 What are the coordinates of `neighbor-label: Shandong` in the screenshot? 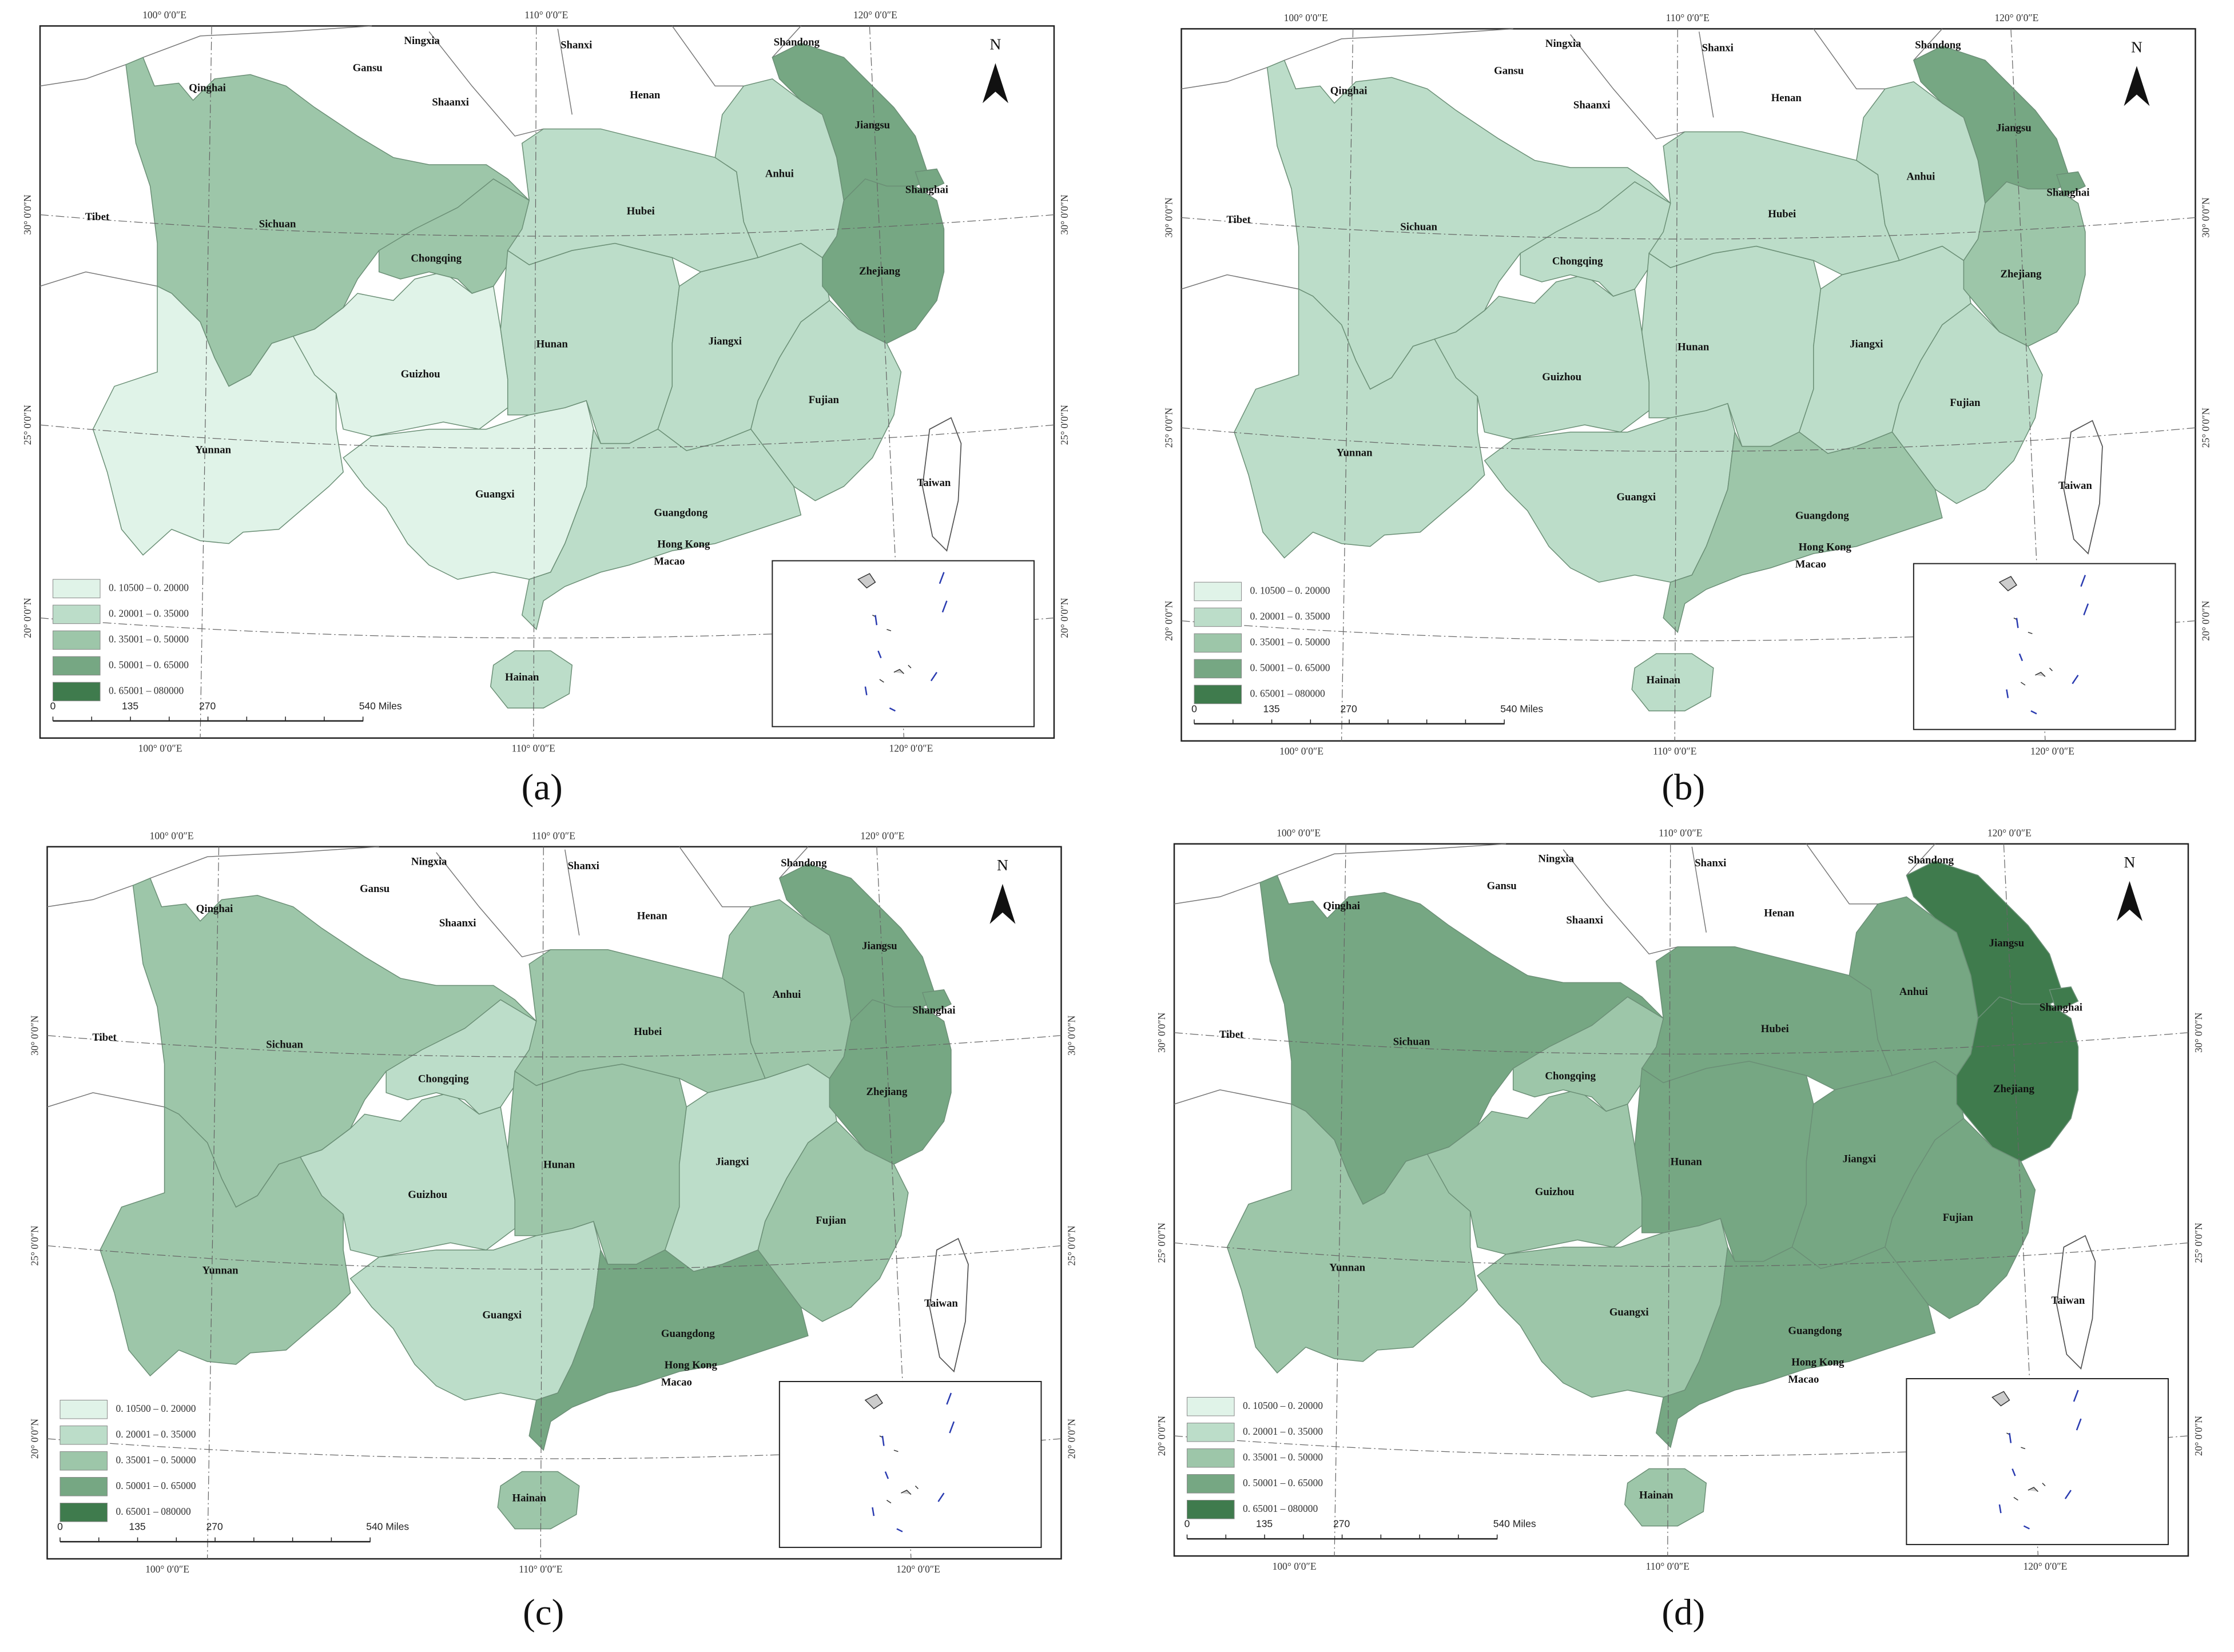 It's located at (1938, 45).